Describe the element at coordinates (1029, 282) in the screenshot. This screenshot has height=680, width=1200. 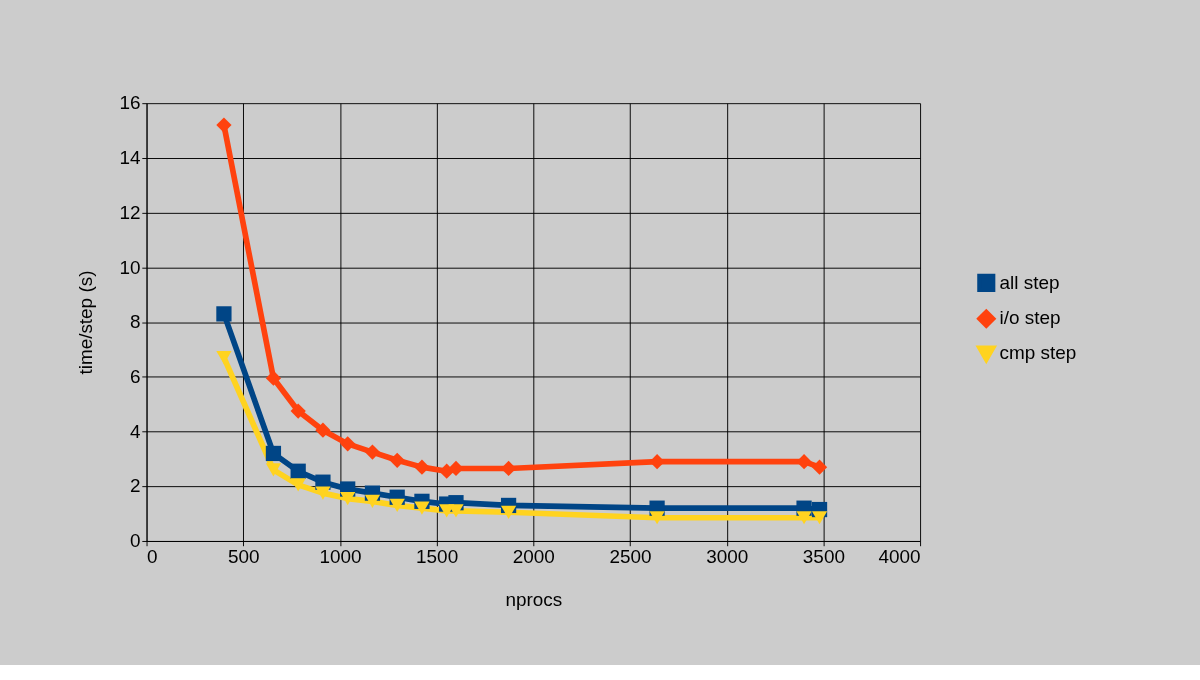
I see `legend-label: all step` at that location.